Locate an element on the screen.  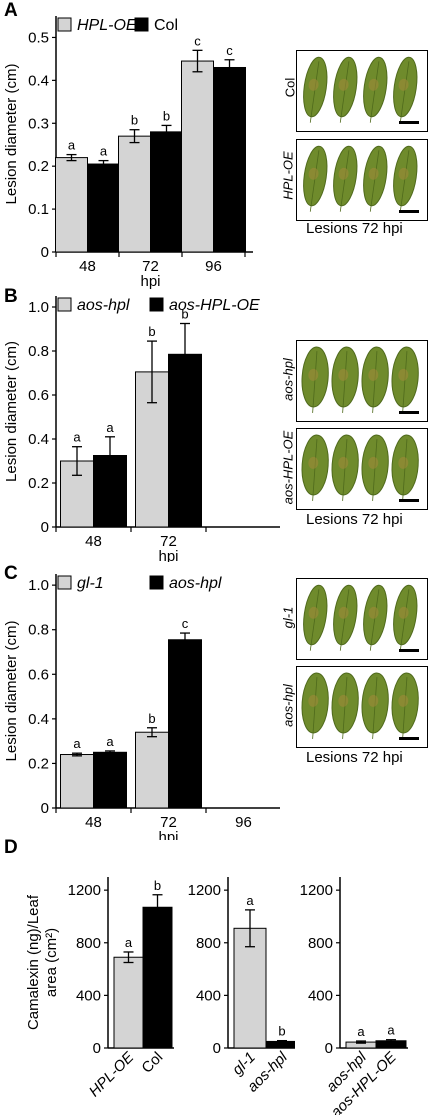
y-tick-label: 1.0 is located at coordinates (38, 585).